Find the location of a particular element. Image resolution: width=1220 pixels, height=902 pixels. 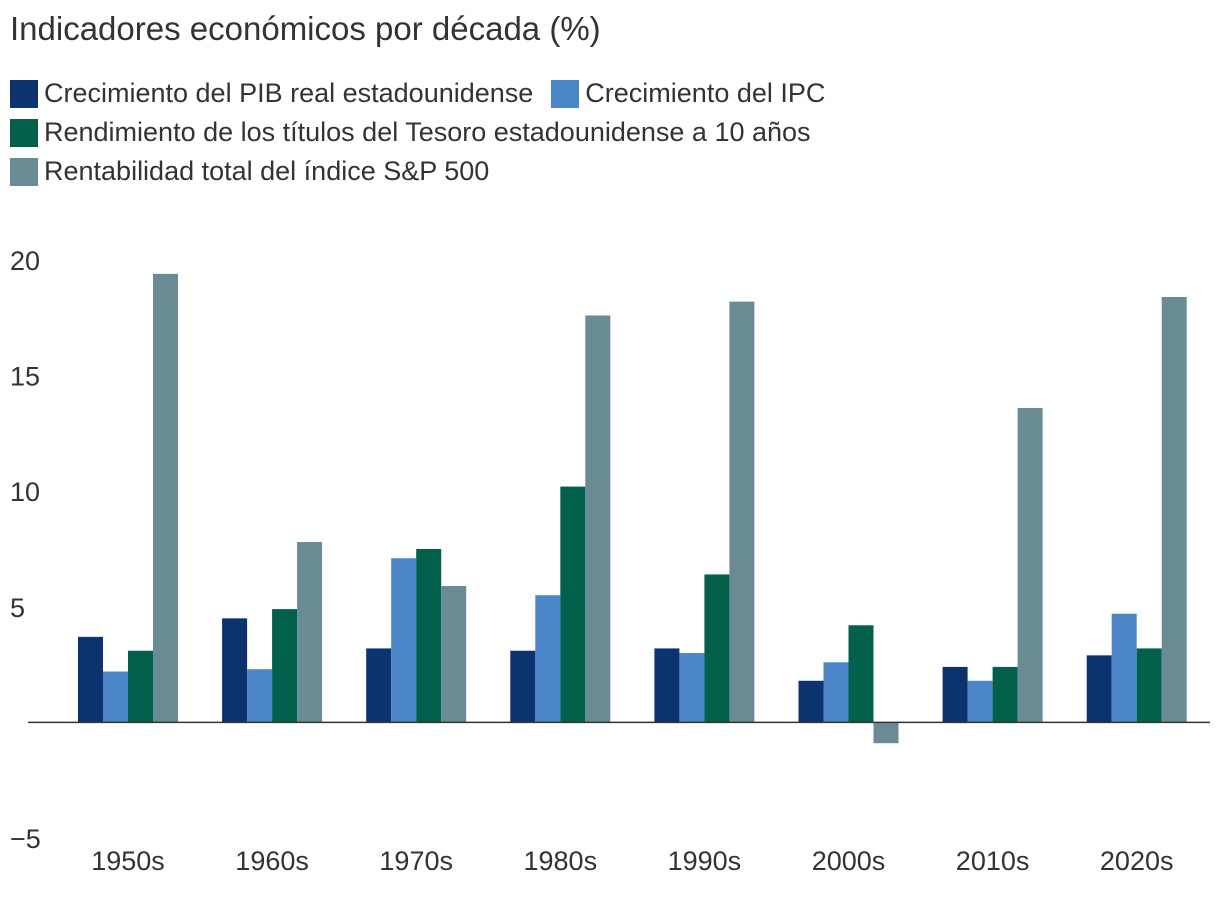

bar-series2-1970s is located at coordinates (429, 636).